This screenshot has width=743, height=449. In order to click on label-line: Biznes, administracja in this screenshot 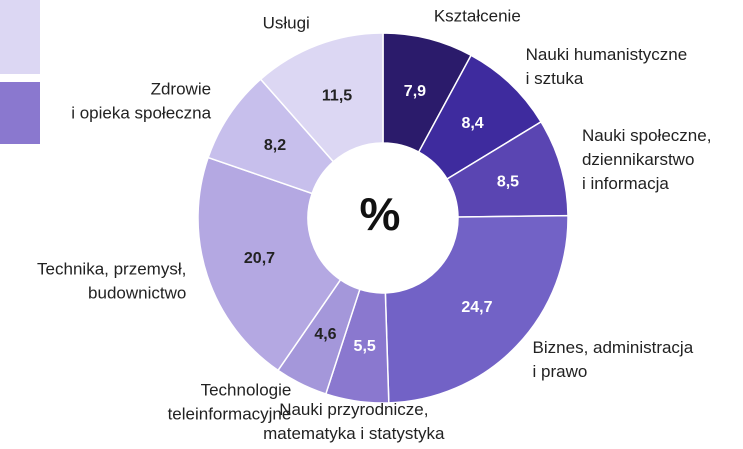, I will do `click(613, 348)`.